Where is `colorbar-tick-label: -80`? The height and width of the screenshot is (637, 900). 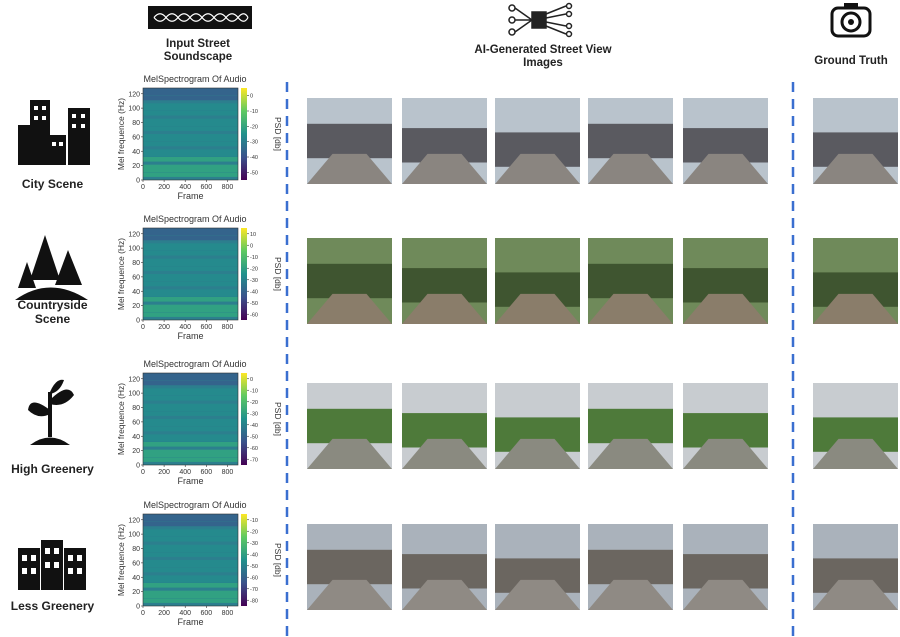 colorbar-tick-label: -80 is located at coordinates (254, 601).